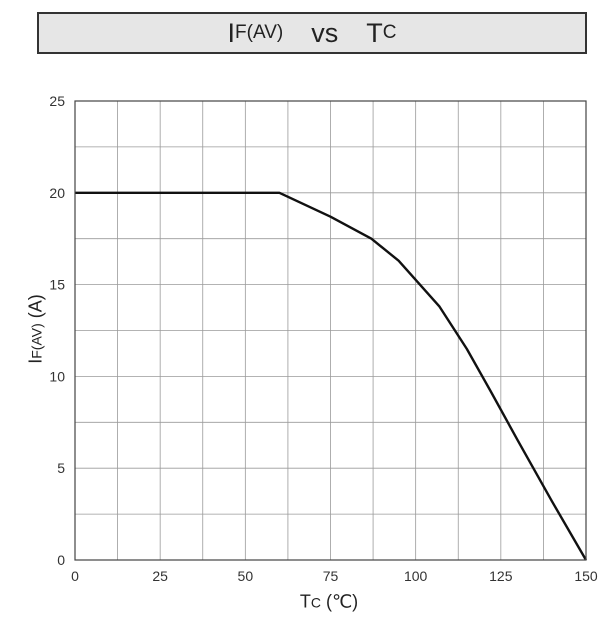 This screenshot has width=613, height=629. I want to click on ylabel-sub: F(AV), so click(36, 341).